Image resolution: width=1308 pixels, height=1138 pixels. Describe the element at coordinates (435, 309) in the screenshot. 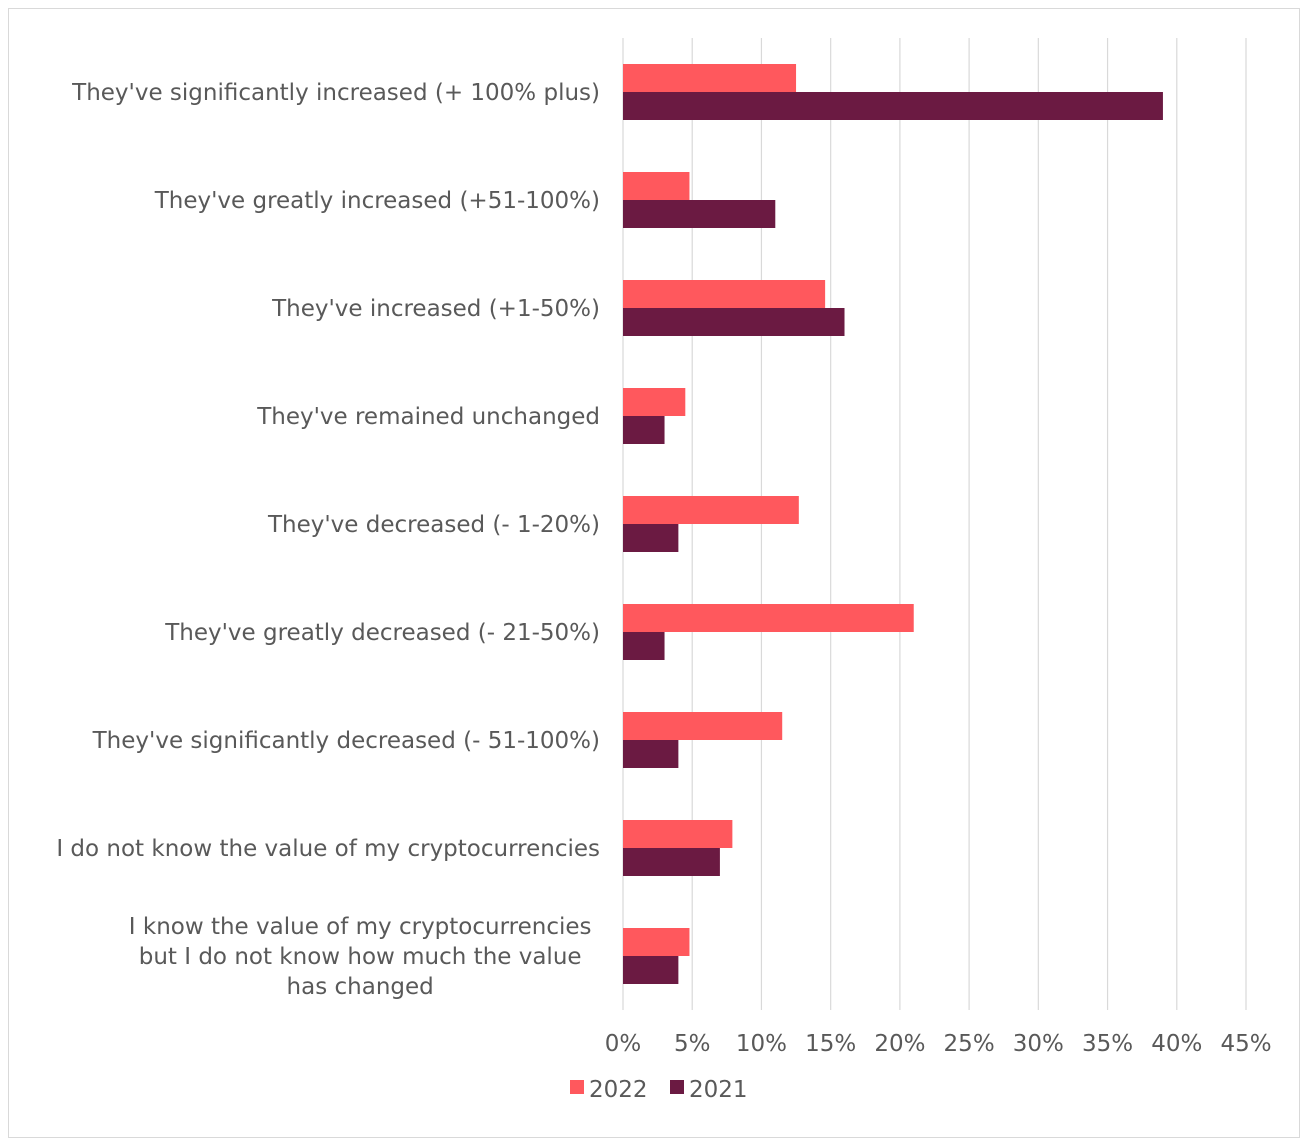

I see `category-label: They've increased (+1-50%)` at that location.